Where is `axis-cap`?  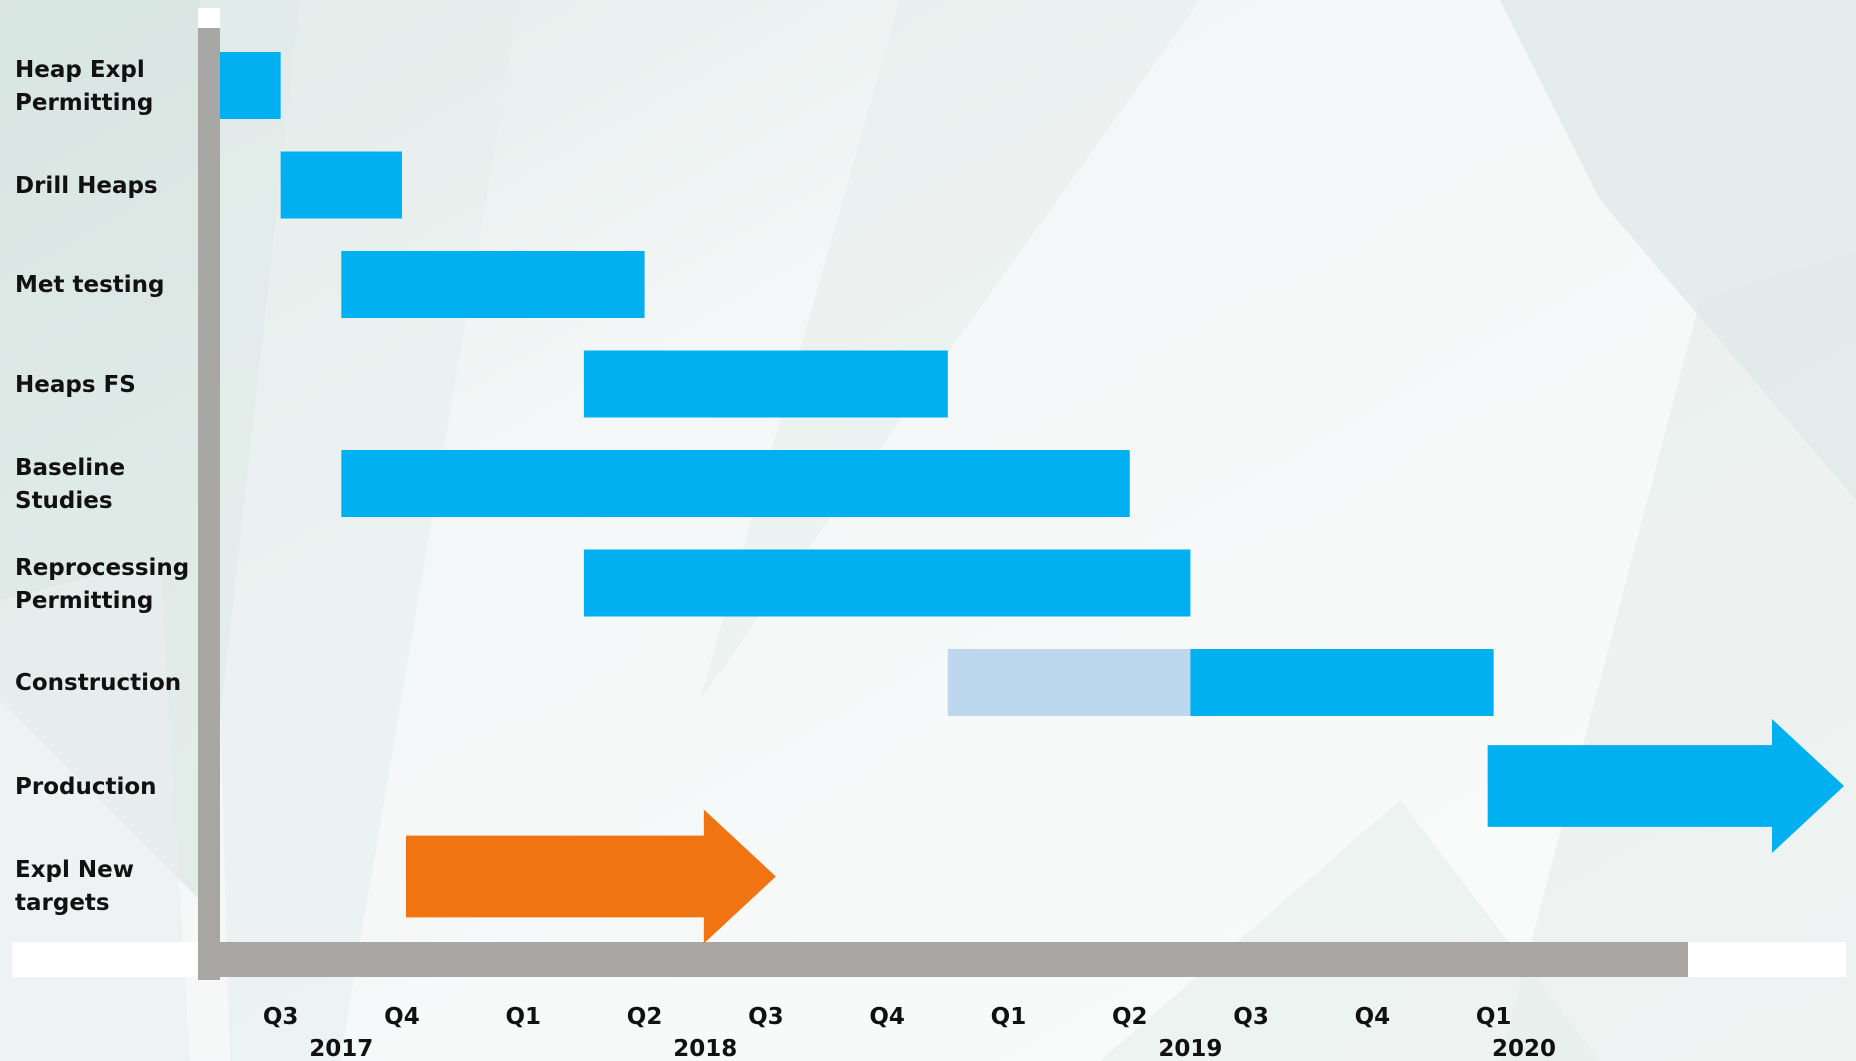 axis-cap is located at coordinates (209, 19).